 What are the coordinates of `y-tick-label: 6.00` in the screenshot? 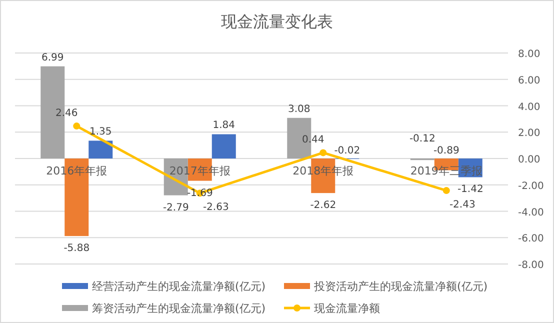 It's located at (529, 80).